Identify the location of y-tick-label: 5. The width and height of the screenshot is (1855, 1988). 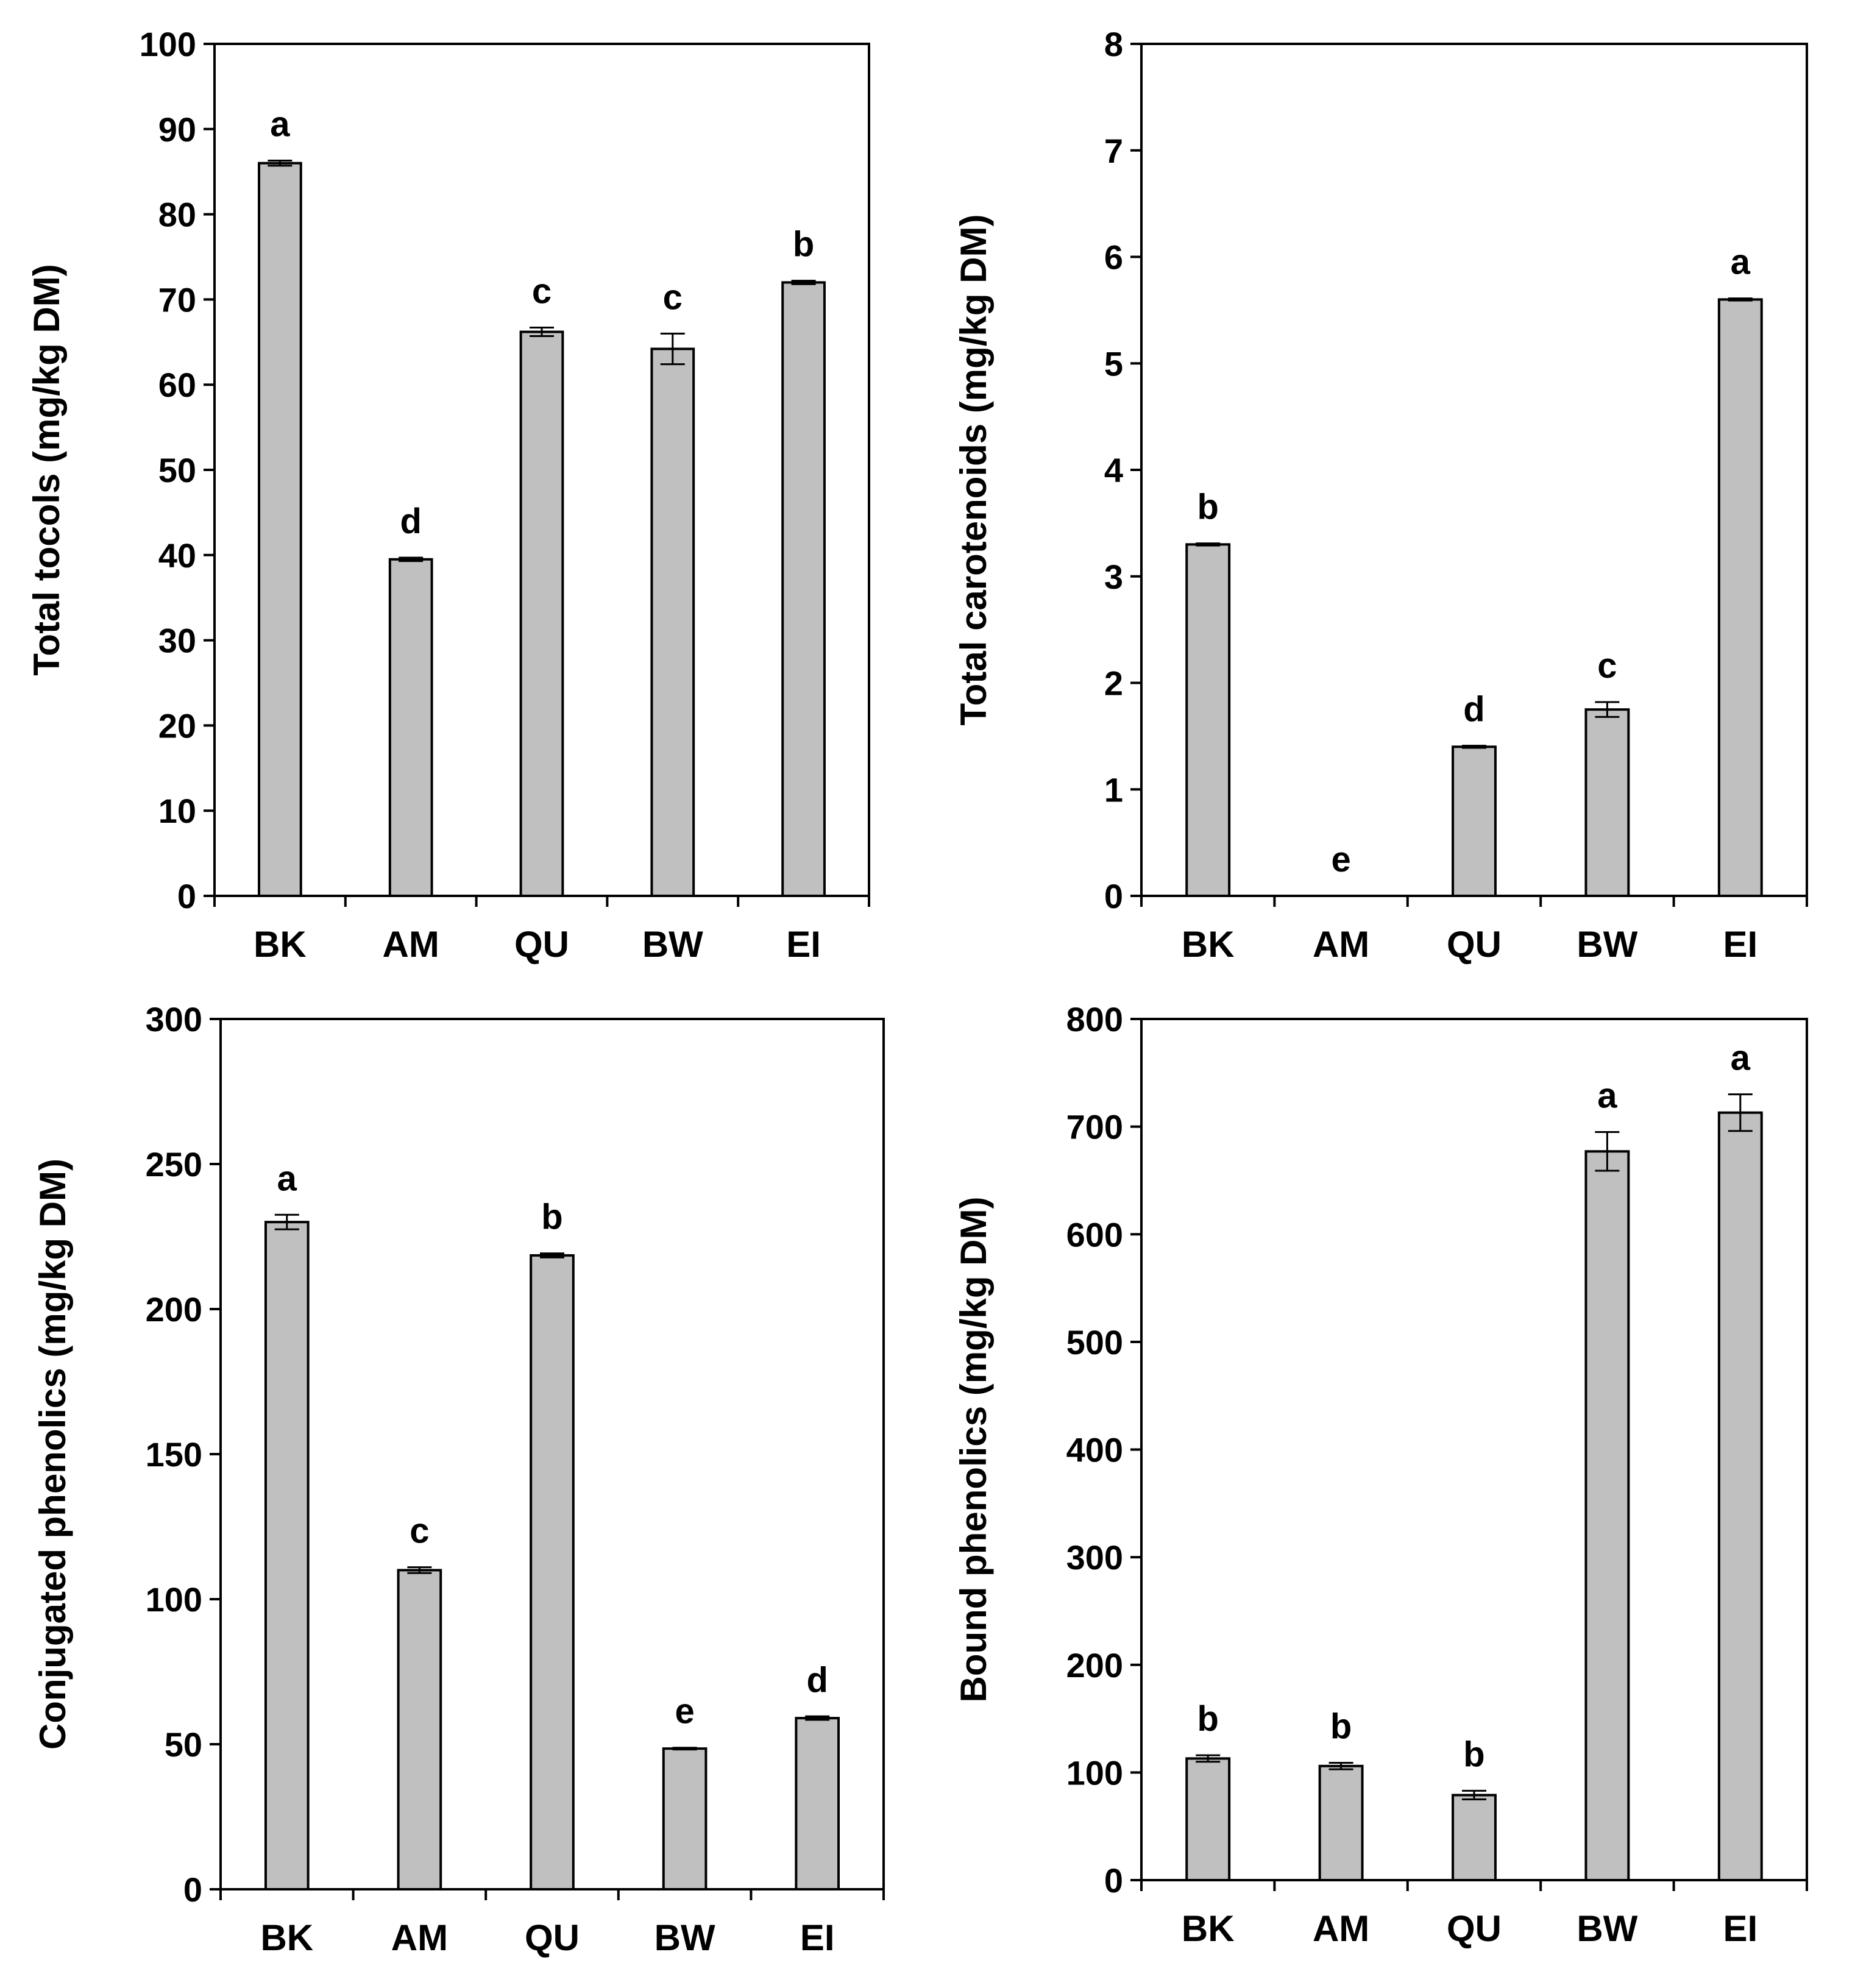
(1113, 364).